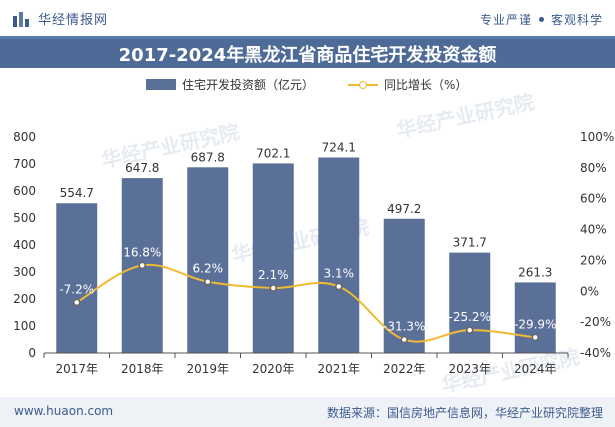 This screenshot has height=427, width=615. I want to click on legend-bar-label: 住宅开发投资额（亿元）, so click(248, 85).